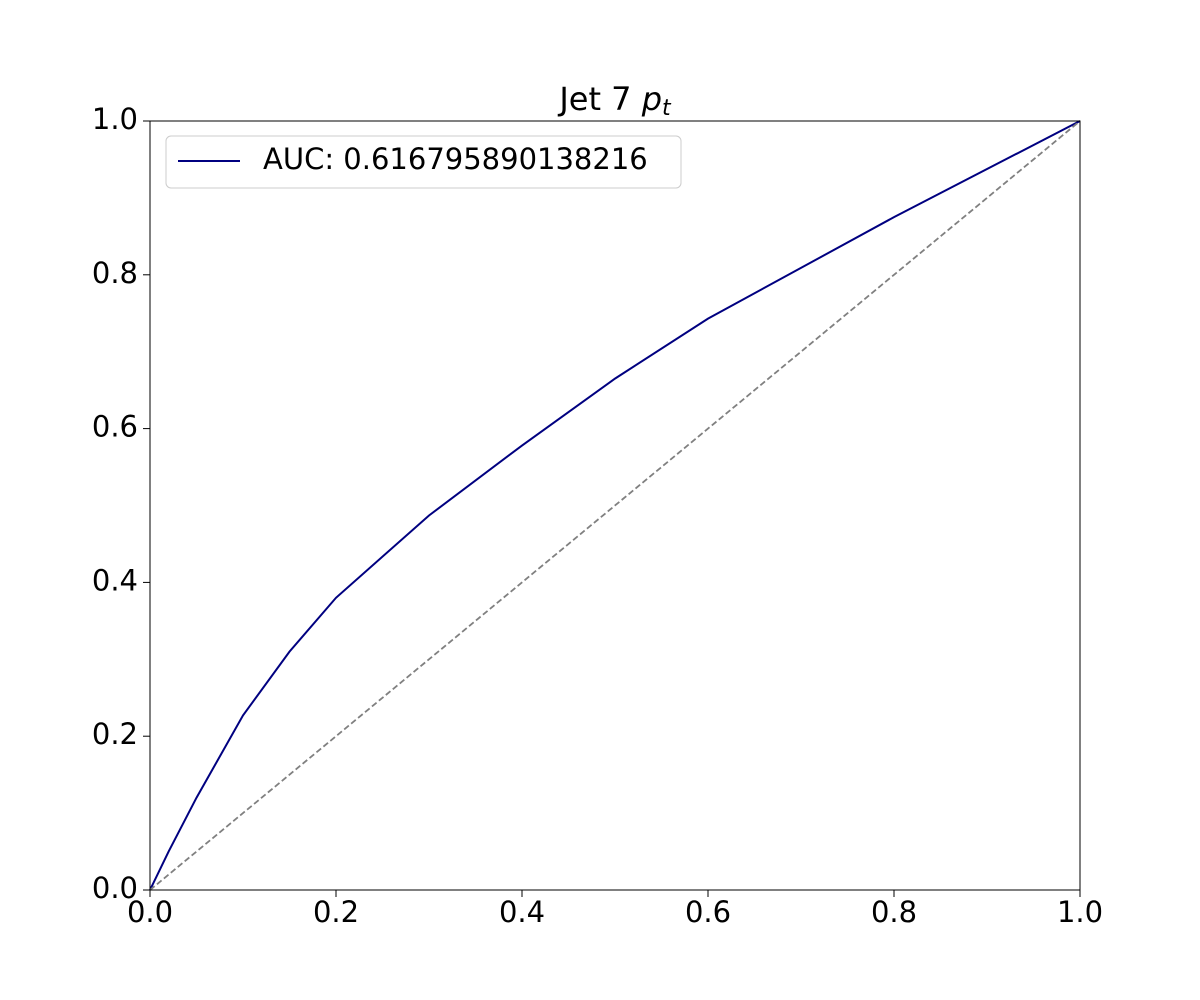  Describe the element at coordinates (150, 912) in the screenshot. I see `x-tick-label: 0.0` at that location.